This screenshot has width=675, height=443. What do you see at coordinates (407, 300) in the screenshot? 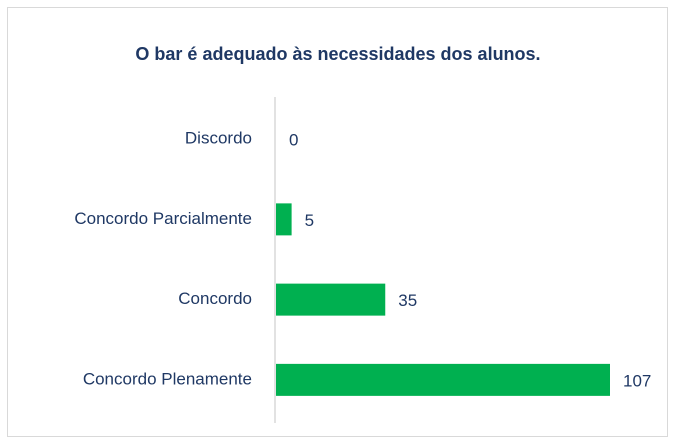
I see `value-label: 35` at bounding box center [407, 300].